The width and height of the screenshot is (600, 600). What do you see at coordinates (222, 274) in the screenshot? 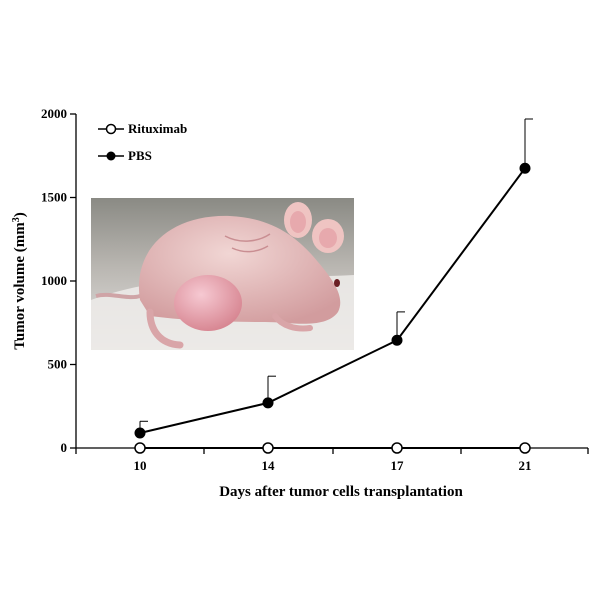
I see `inset-mouse-photo` at bounding box center [222, 274].